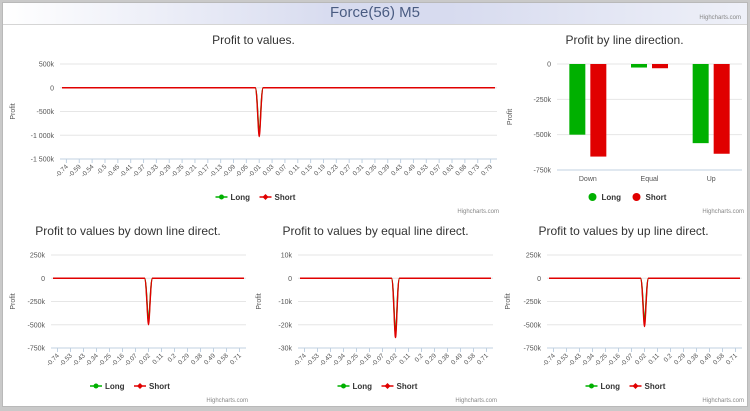 This screenshot has height=411, width=750. What do you see at coordinates (623, 231) in the screenshot?
I see `chart-title: Profit to values by up line direct.` at bounding box center [623, 231].